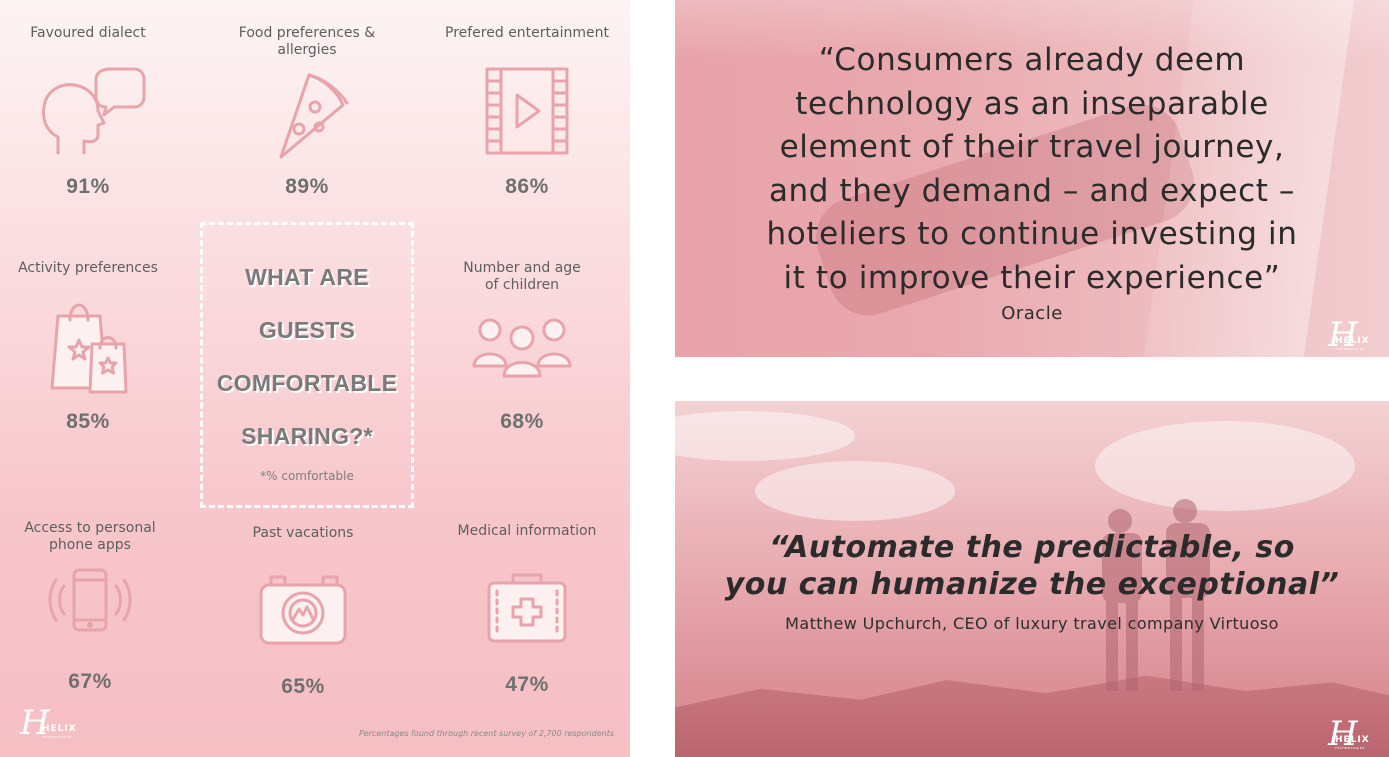  I want to click on stat-children: Number and age of children 68%, so click(522, 347).